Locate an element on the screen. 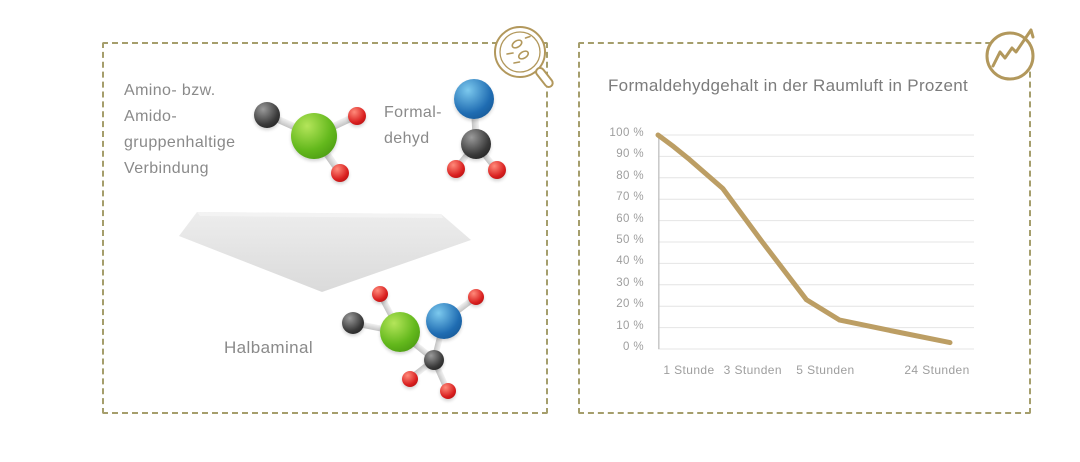  y-axis-label: 30 % is located at coordinates (630, 282).